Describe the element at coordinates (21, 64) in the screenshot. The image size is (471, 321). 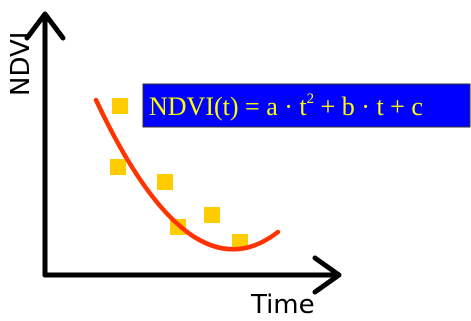
I see `y-axis-label: NDVI` at that location.